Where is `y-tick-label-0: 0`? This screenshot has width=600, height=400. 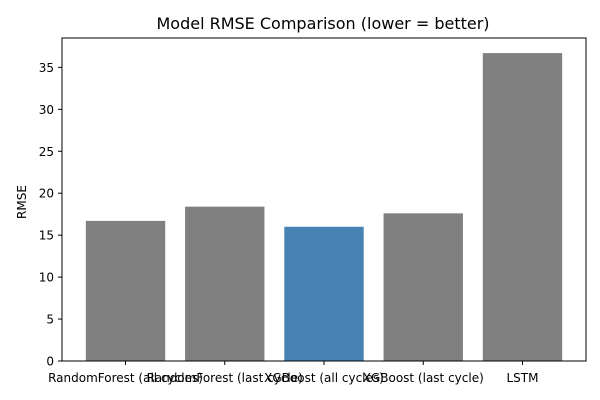
y-tick-label-0: 0 is located at coordinates (50, 362).